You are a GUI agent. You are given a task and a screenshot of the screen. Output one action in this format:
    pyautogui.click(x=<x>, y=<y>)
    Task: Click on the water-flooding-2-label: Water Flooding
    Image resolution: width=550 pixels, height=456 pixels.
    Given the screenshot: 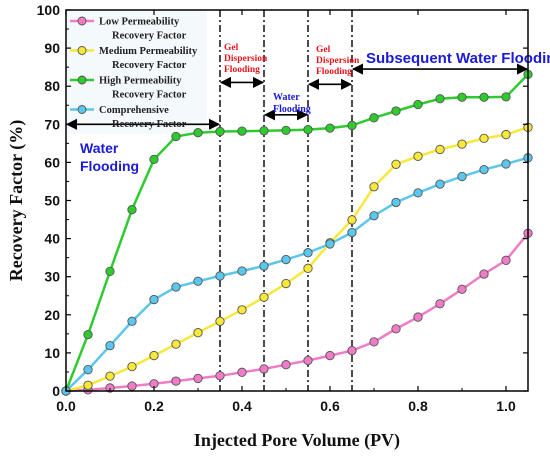 What is the action you would take?
    pyautogui.click(x=292, y=103)
    